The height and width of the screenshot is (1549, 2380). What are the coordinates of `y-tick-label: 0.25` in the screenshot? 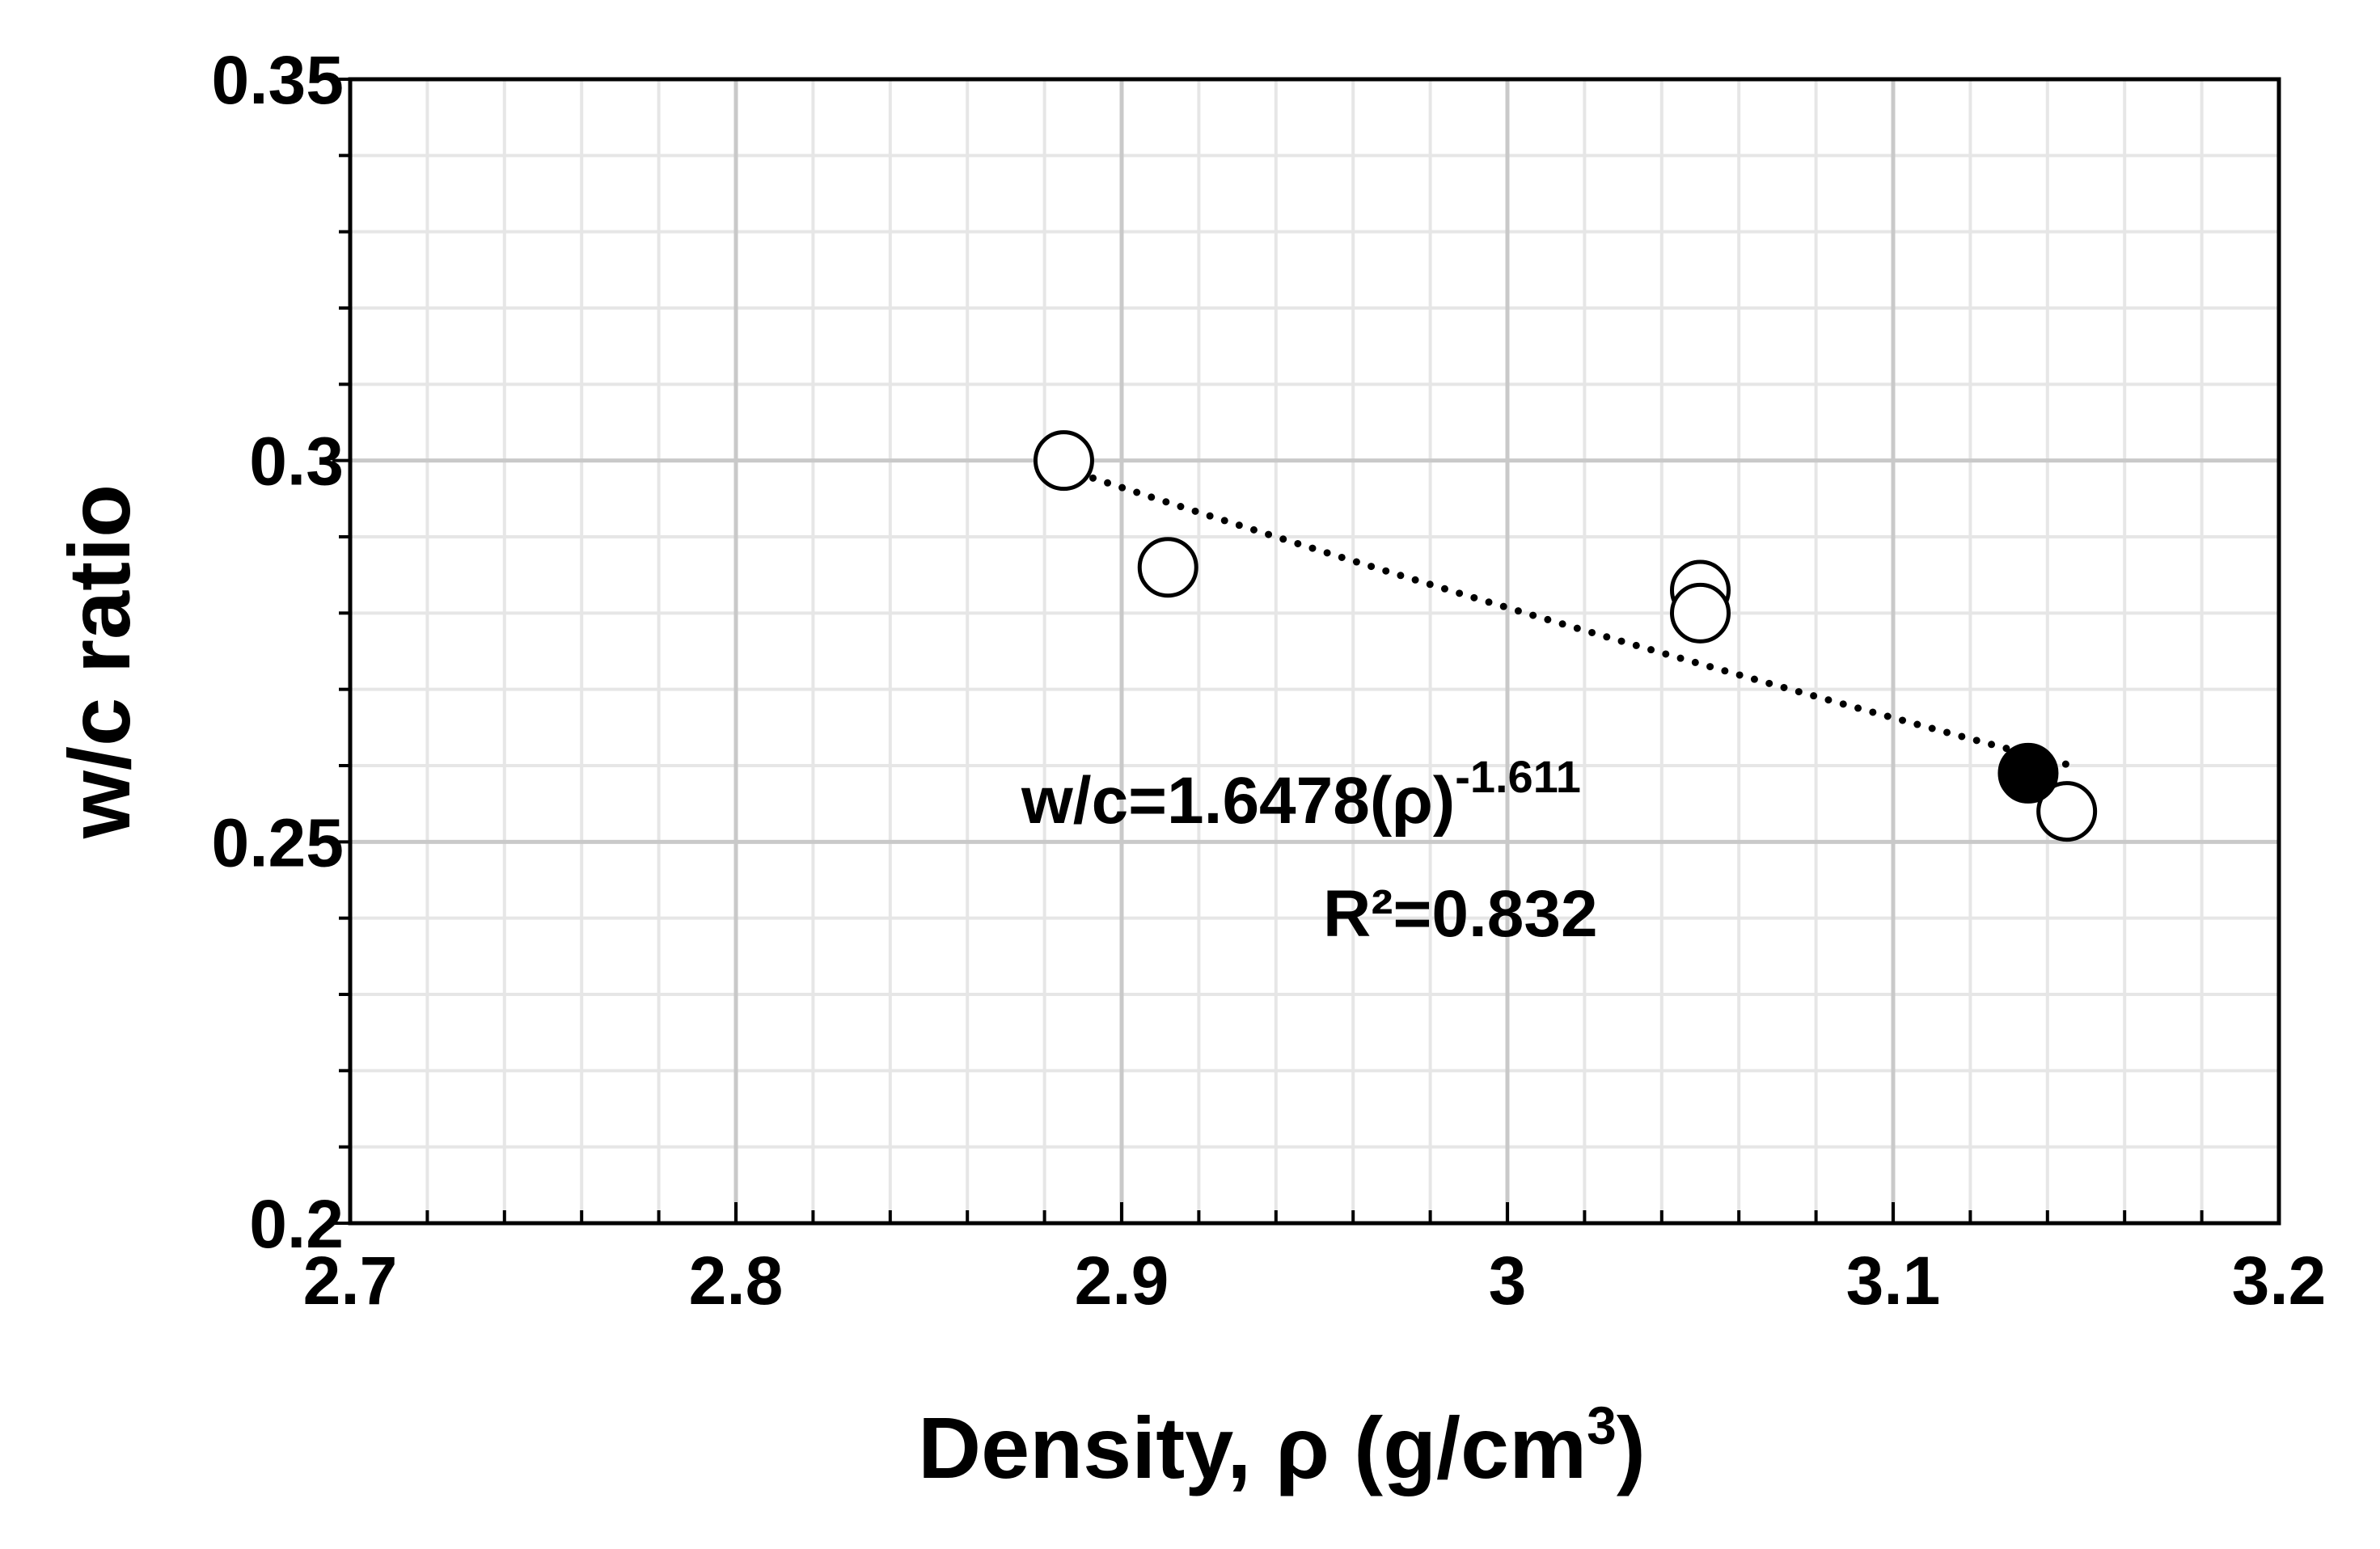 It's located at (279, 842).